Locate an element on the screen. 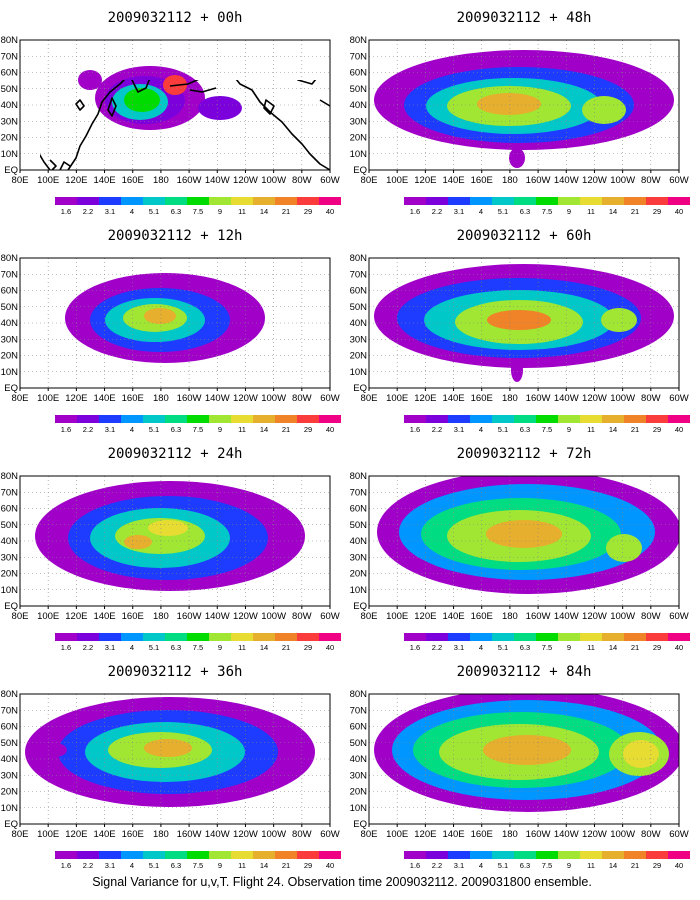 The image size is (700, 900). panel-title: 2009032112 + 72h is located at coordinates (524, 454).